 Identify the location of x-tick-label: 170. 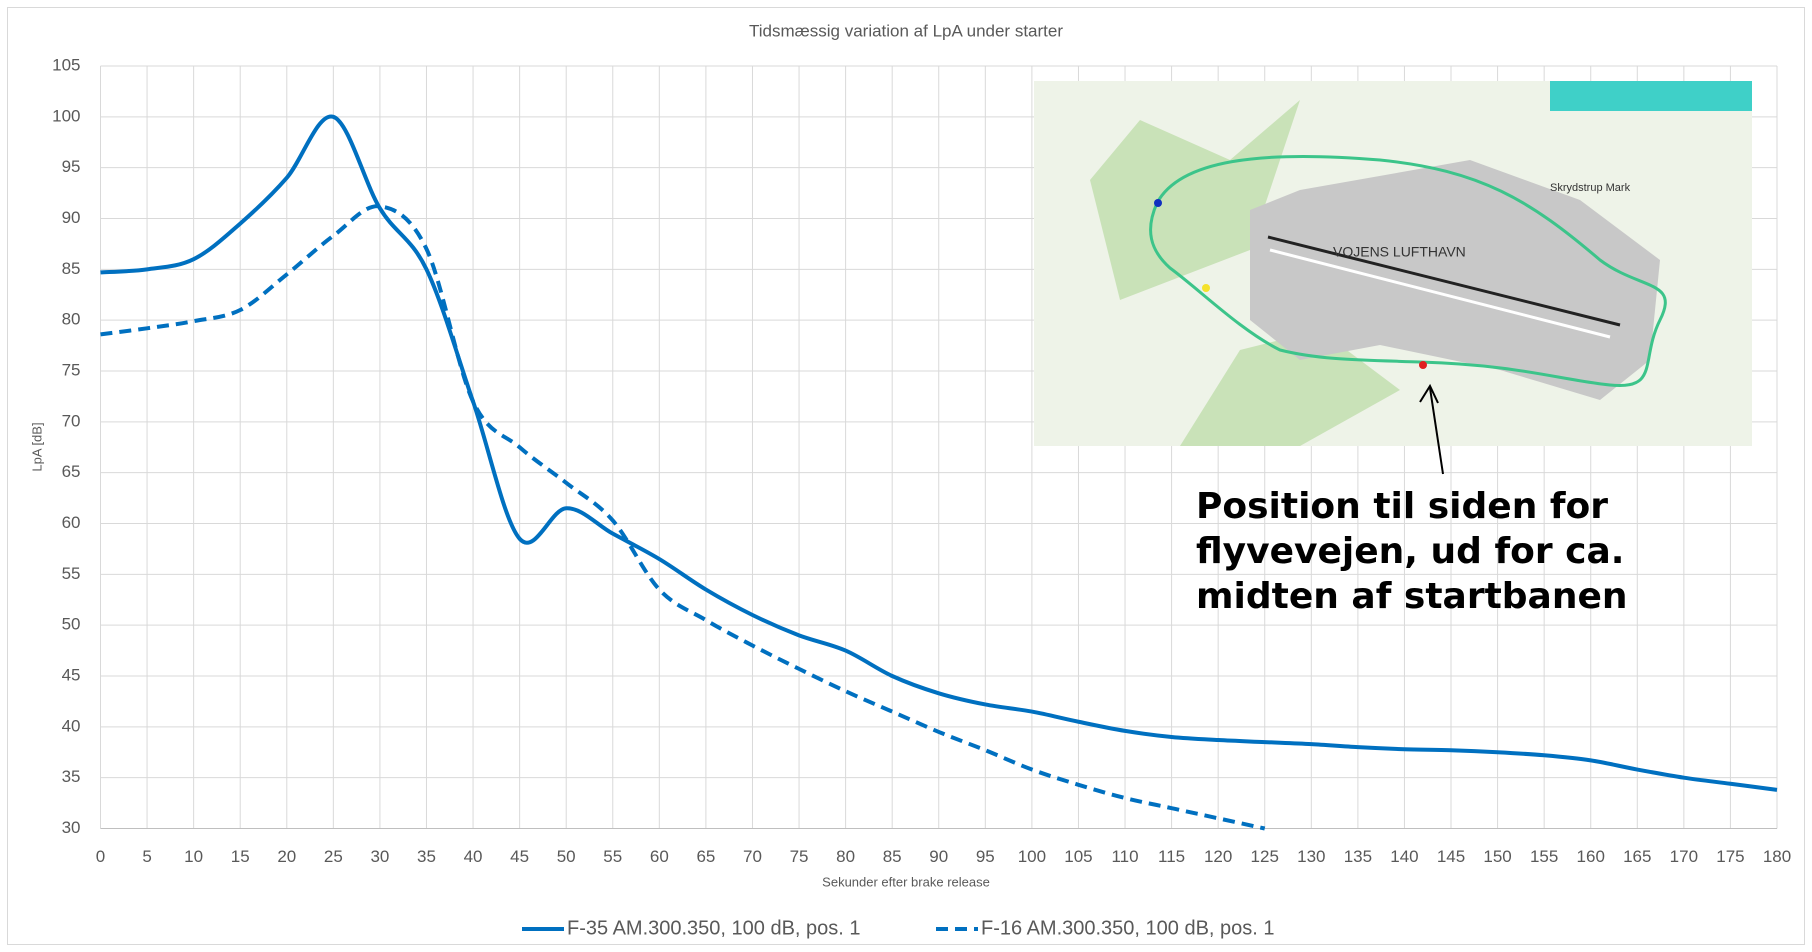
(1684, 856).